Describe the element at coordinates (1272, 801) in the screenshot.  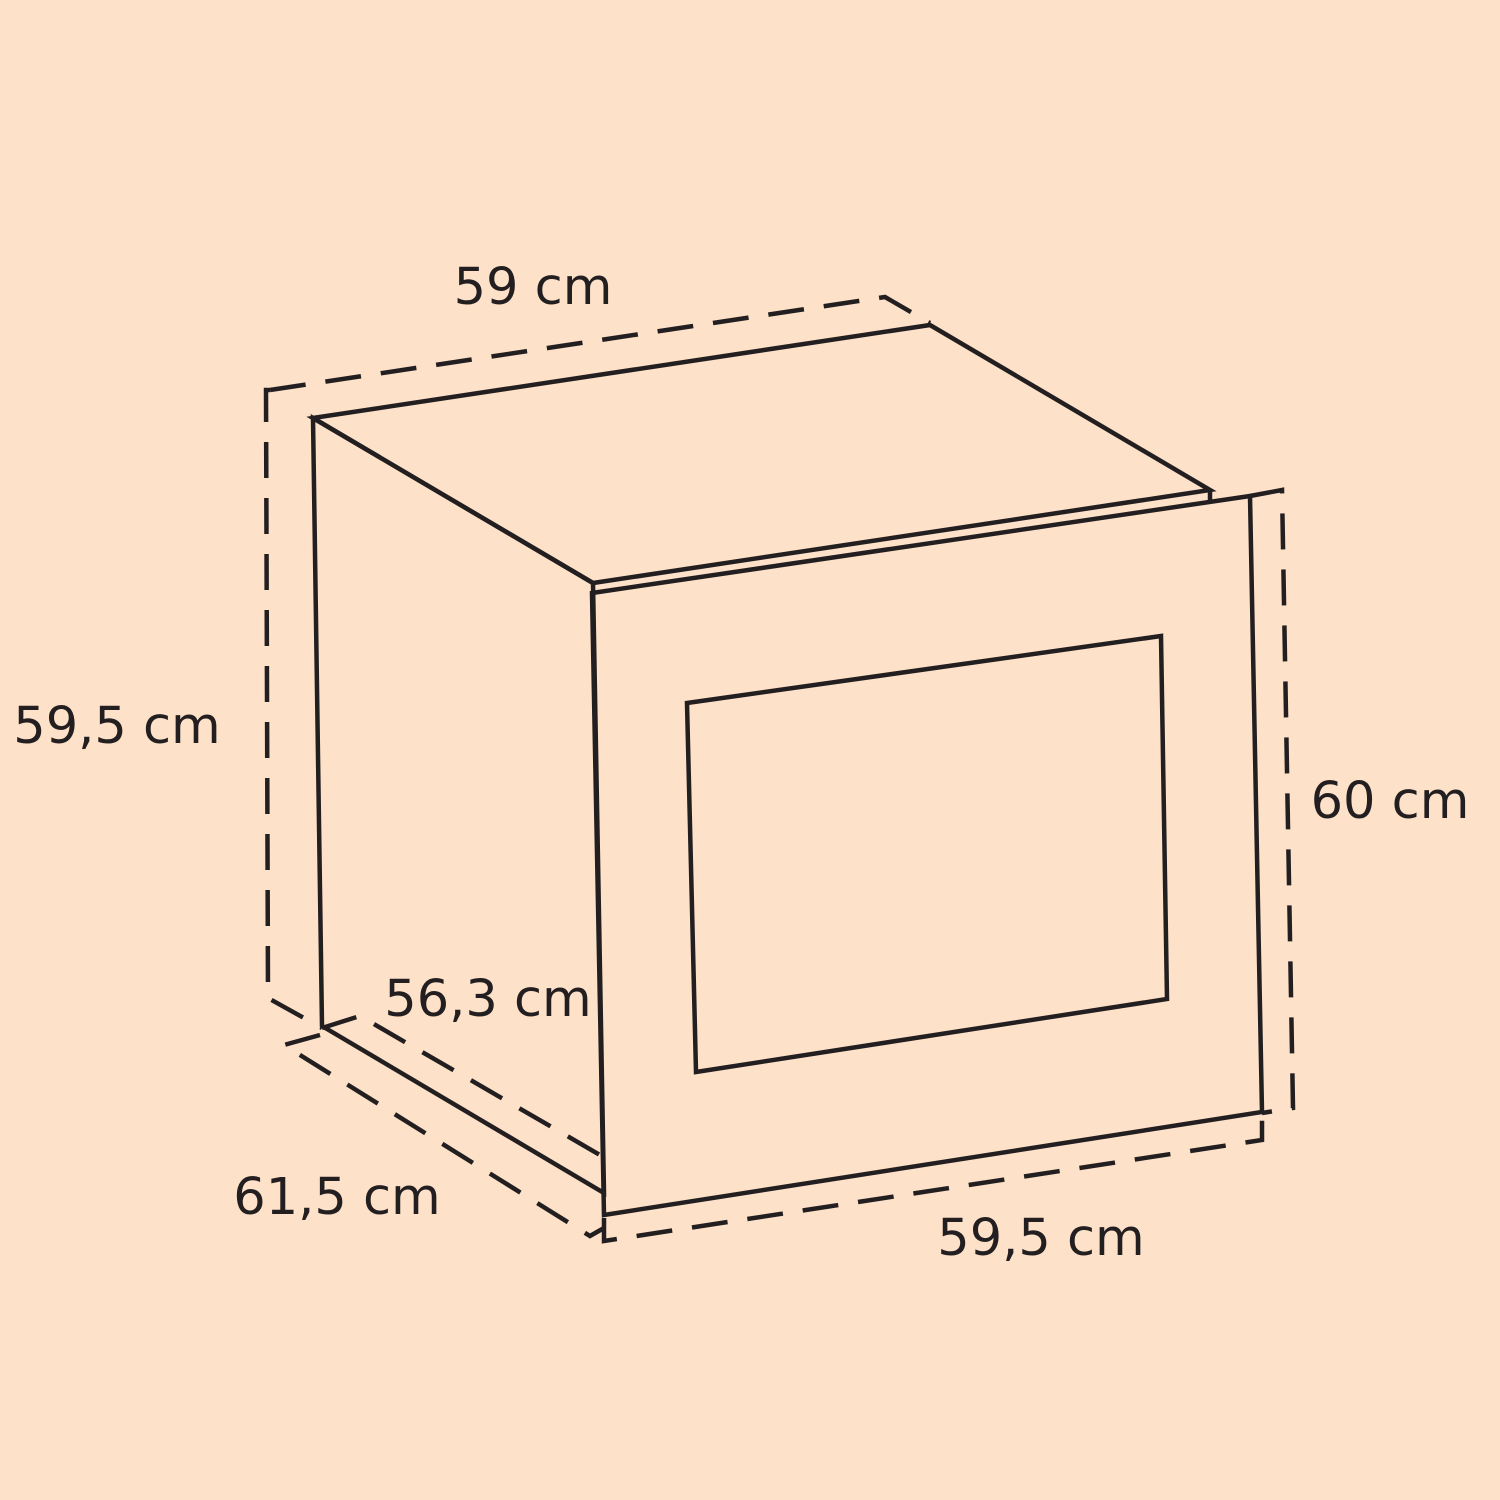
I see `right-vertical-dashed-edge` at that location.